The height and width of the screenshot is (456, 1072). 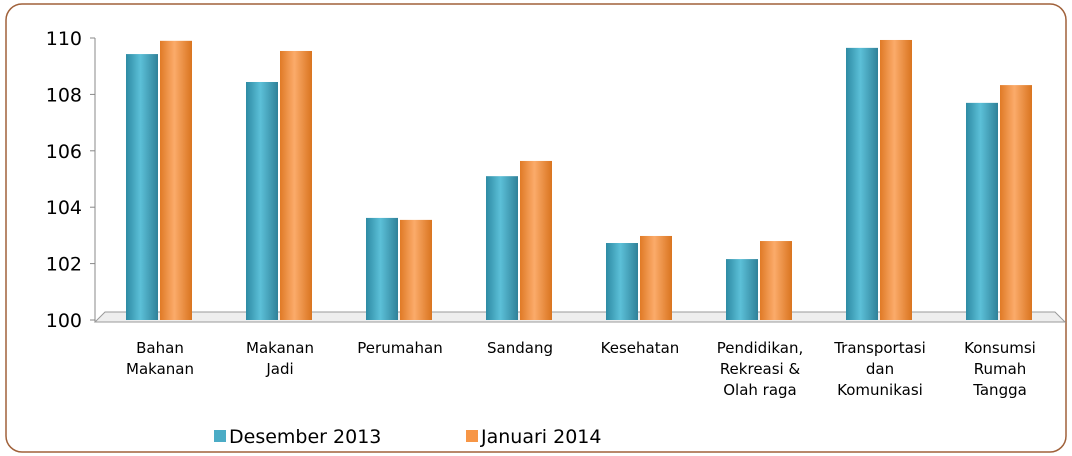 What do you see at coordinates (580, 317) in the screenshot?
I see `floor` at bounding box center [580, 317].